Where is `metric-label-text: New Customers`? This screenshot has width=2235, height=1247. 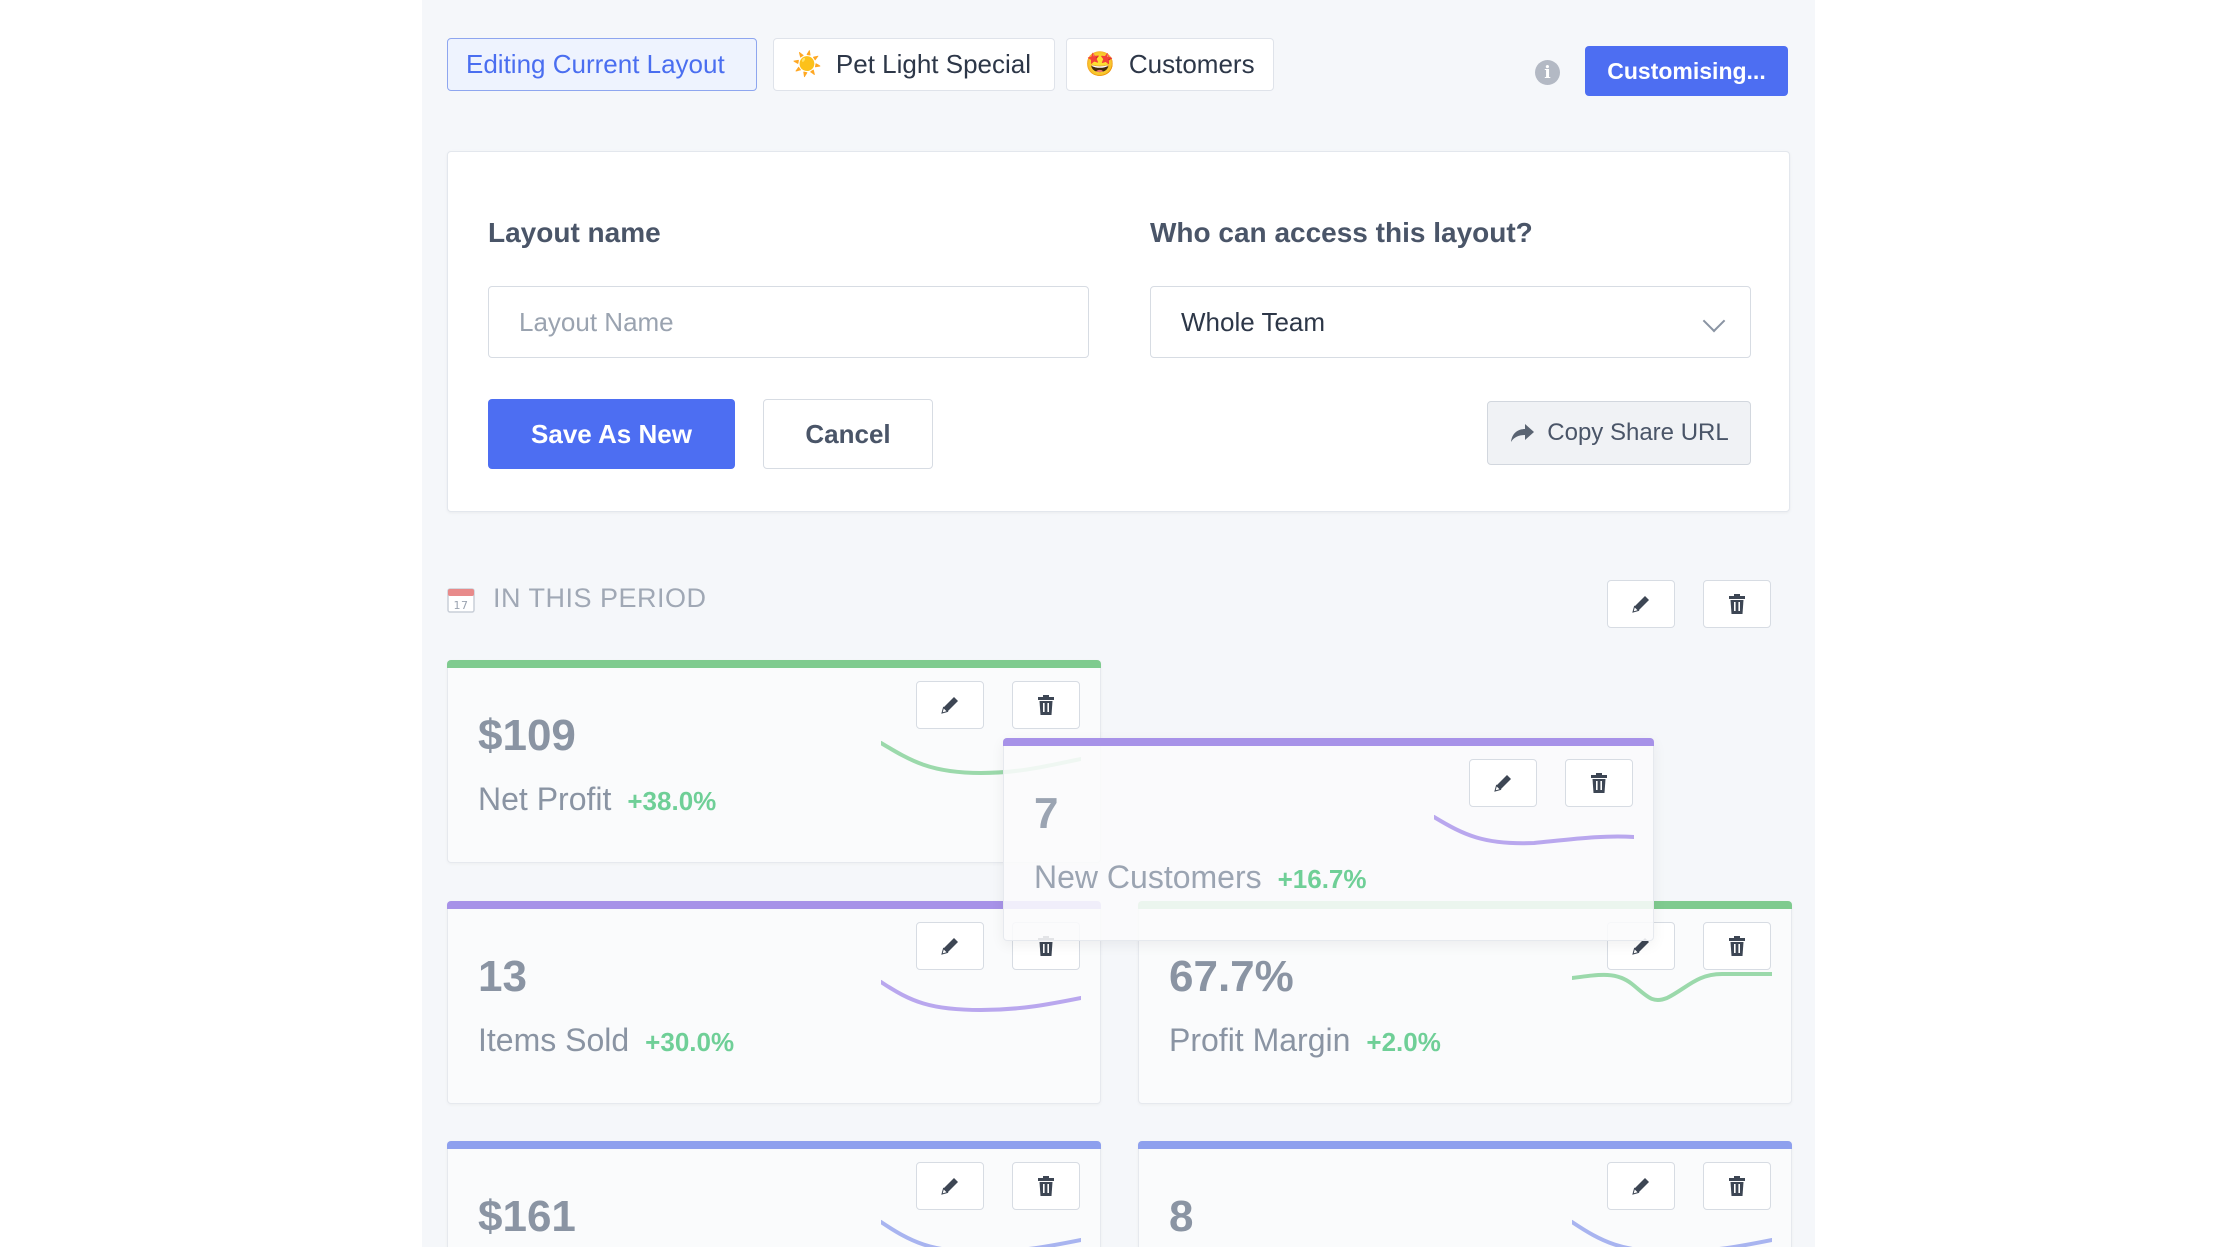 metric-label-text: New Customers is located at coordinates (1148, 877).